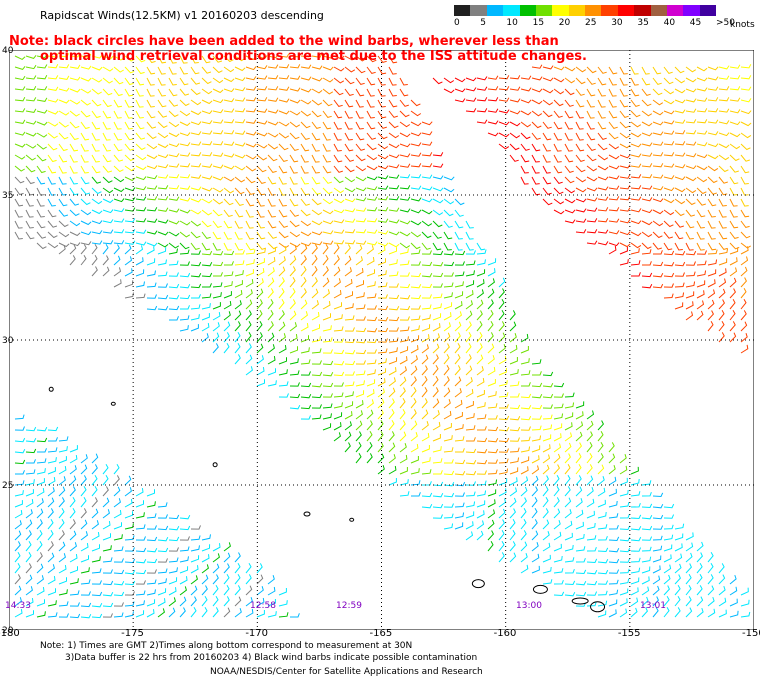  What do you see at coordinates (478, 584) in the screenshot?
I see `island-outline` at bounding box center [478, 584].